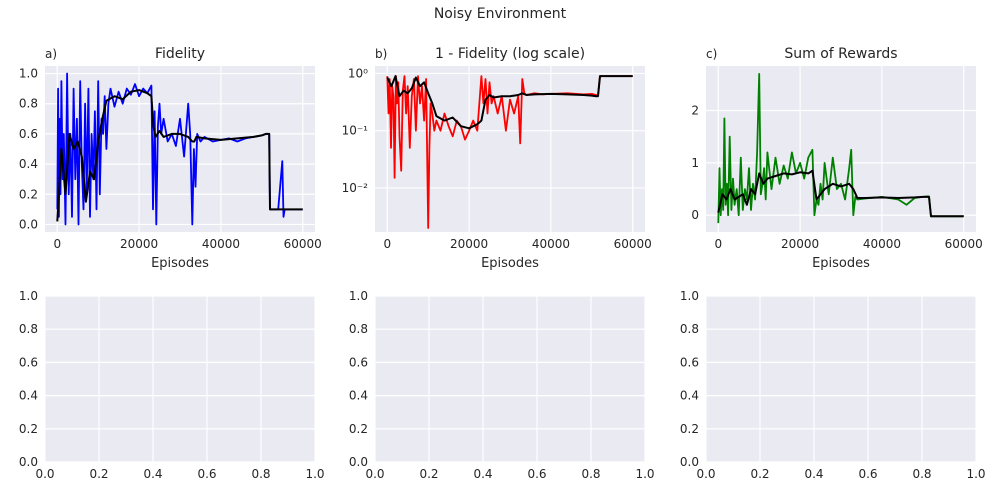 This screenshot has height=500, width=1000. What do you see at coordinates (355, 131) in the screenshot?
I see `y-tick-label: 10⁻¹` at bounding box center [355, 131].